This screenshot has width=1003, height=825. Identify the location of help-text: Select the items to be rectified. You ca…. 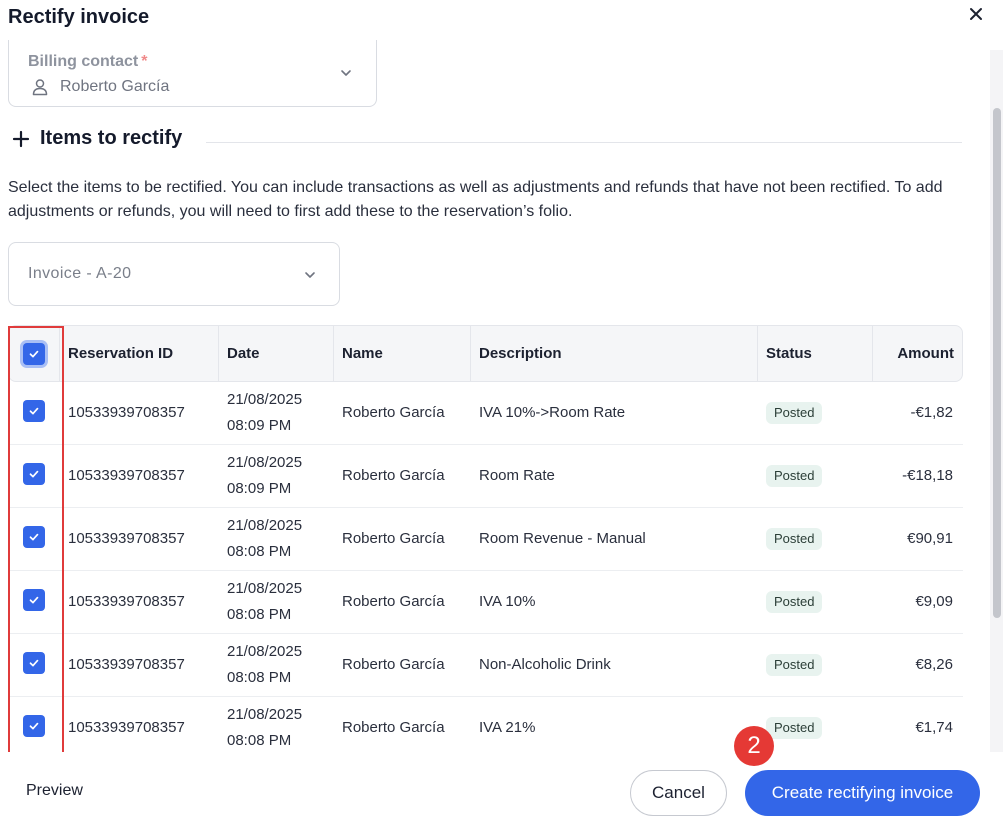
(475, 199).